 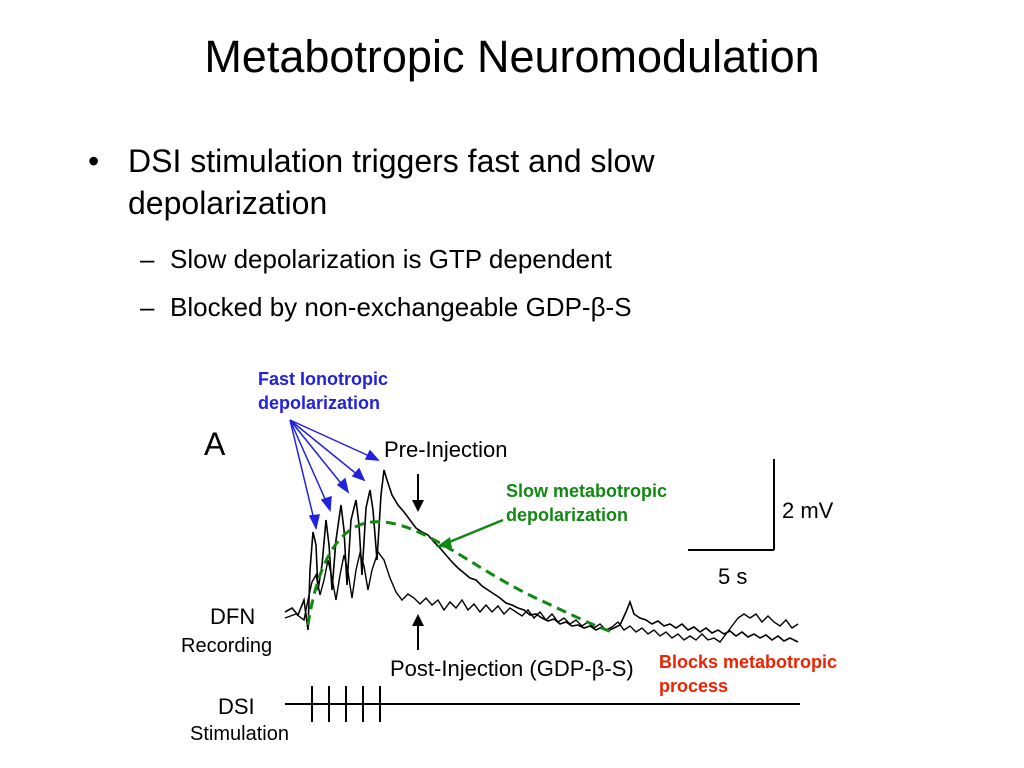 I want to click on fast-arrows, so click(x=334, y=475).